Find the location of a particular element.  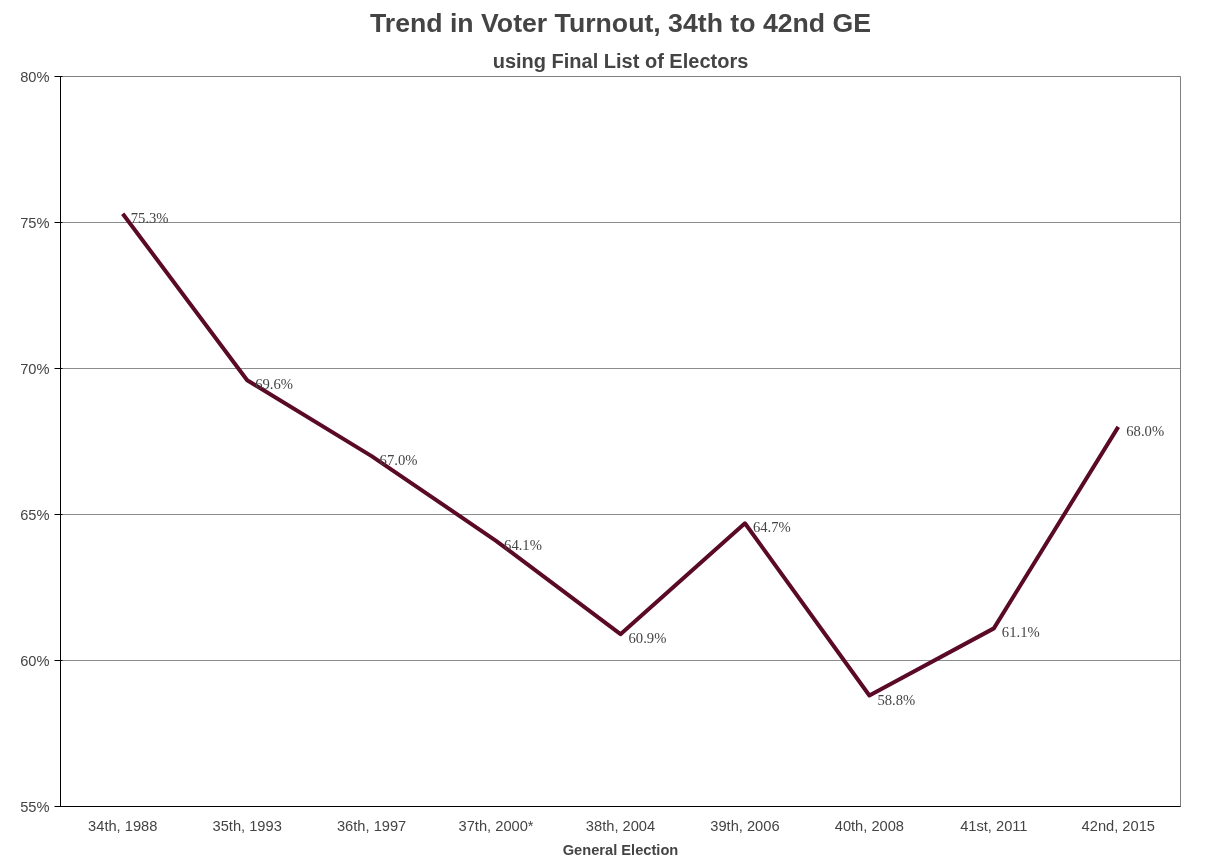

data-label: 64.1% is located at coordinates (523, 544).